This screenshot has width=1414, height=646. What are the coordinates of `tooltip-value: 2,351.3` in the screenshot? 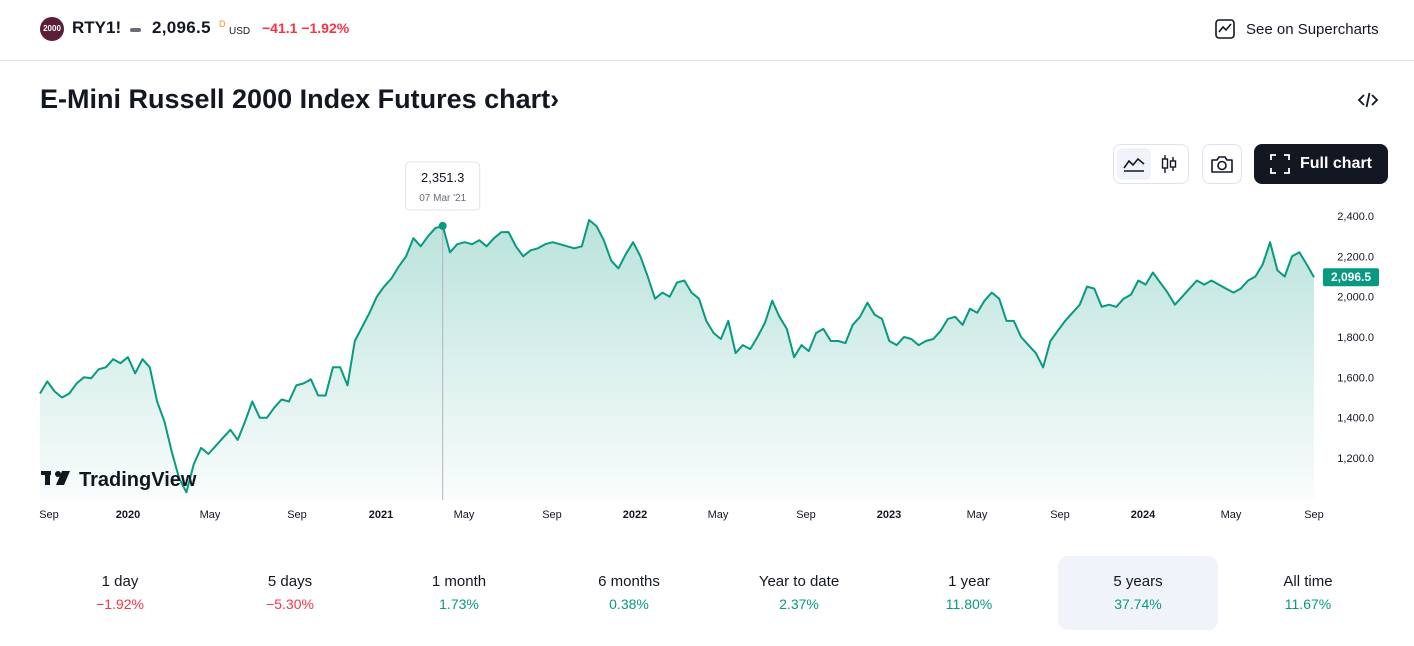 It's located at (442, 177).